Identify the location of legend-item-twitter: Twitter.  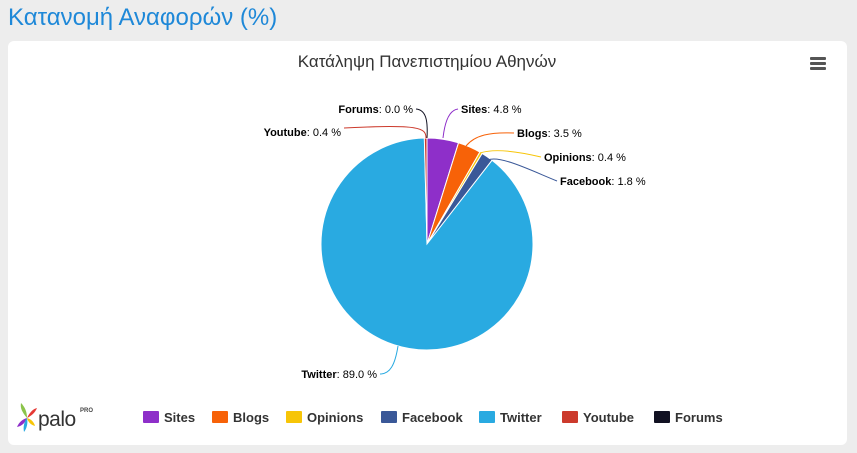
(510, 417).